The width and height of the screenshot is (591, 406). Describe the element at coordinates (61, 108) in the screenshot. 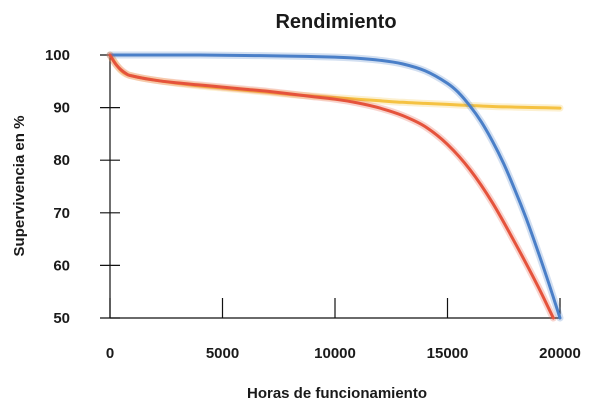

I see `y-tick-label: 90` at that location.